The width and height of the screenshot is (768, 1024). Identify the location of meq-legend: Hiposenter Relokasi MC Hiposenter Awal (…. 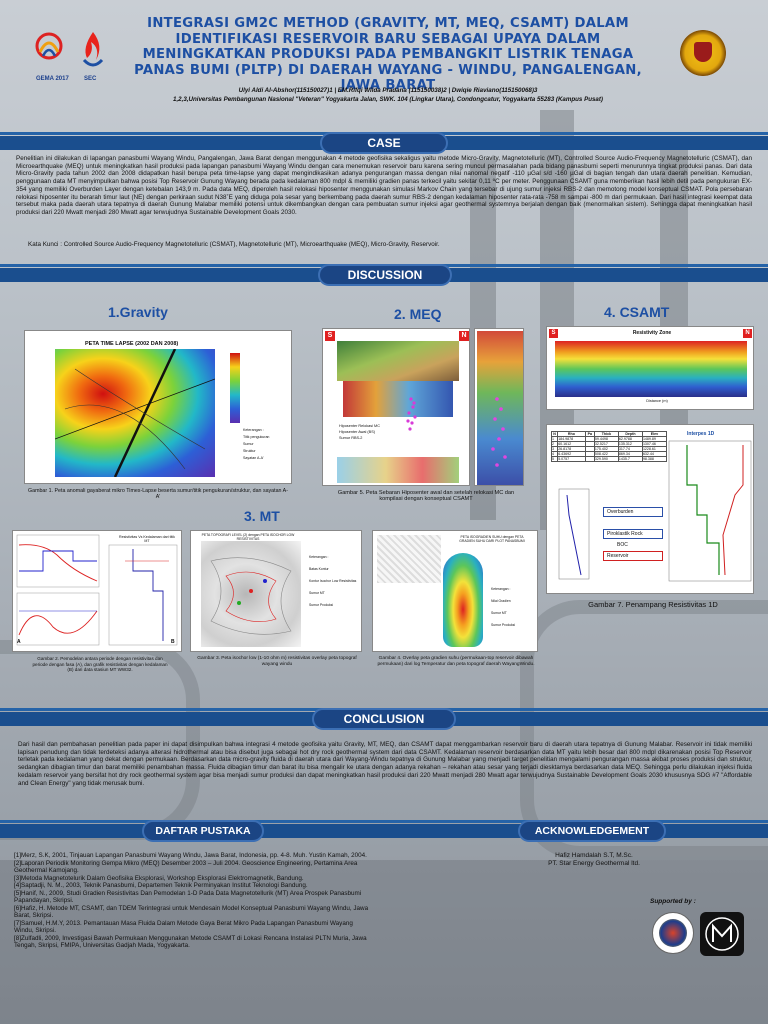
(359, 432).